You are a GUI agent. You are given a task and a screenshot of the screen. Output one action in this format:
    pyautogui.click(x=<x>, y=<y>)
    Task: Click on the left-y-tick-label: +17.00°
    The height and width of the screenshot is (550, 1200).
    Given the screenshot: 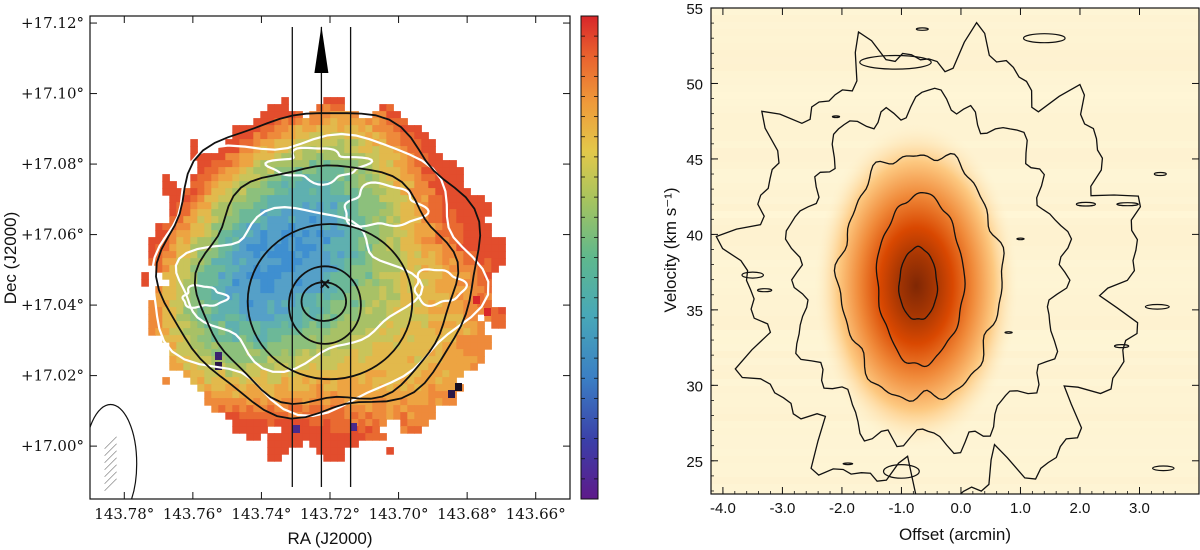 What is the action you would take?
    pyautogui.click(x=52, y=446)
    